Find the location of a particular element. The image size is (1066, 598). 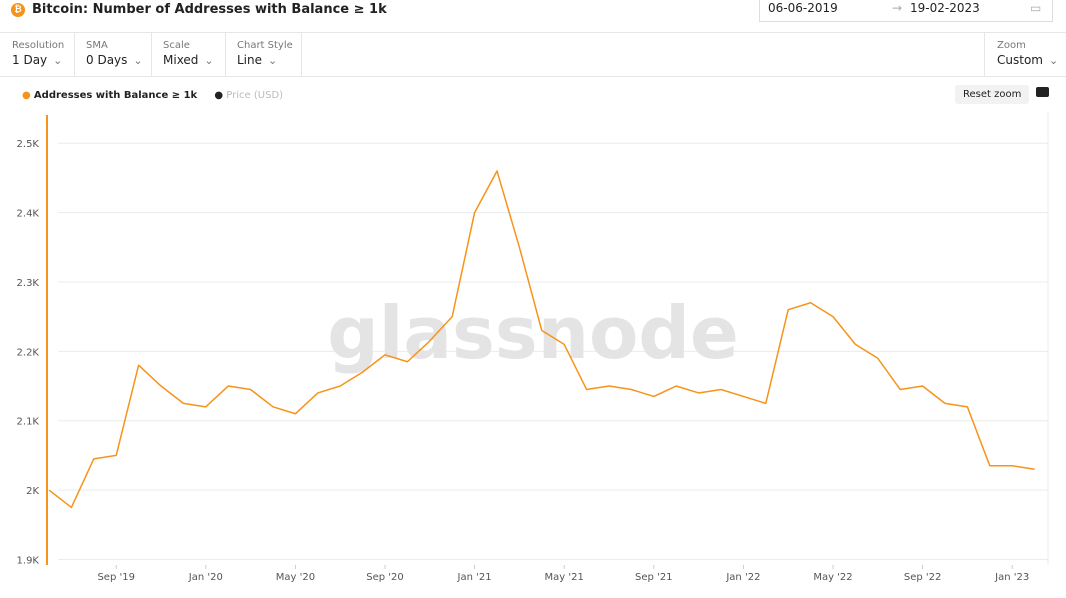

dropdown: Chart Style Line is located at coordinates (263, 54).